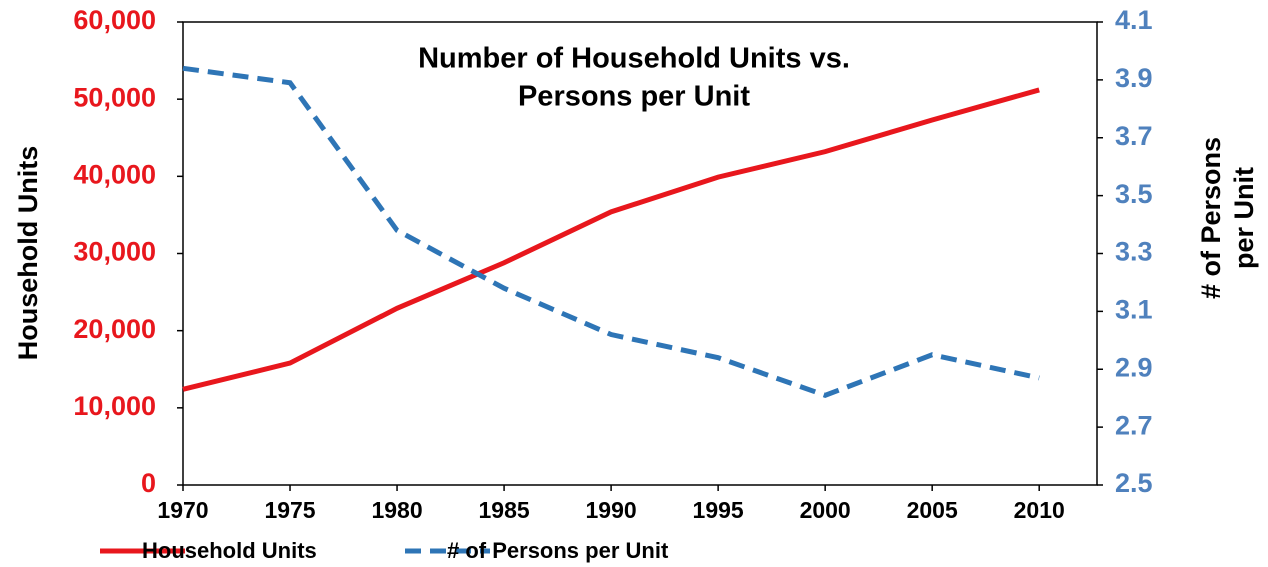  What do you see at coordinates (114, 20) in the screenshot?
I see `y-tick-label: 60,000` at bounding box center [114, 20].